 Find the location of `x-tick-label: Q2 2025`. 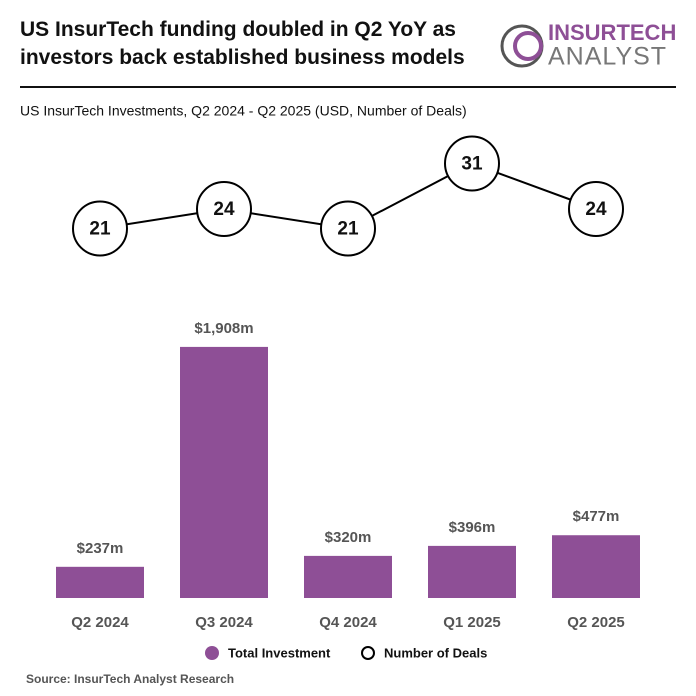

x-tick-label: Q2 2025 is located at coordinates (596, 622).